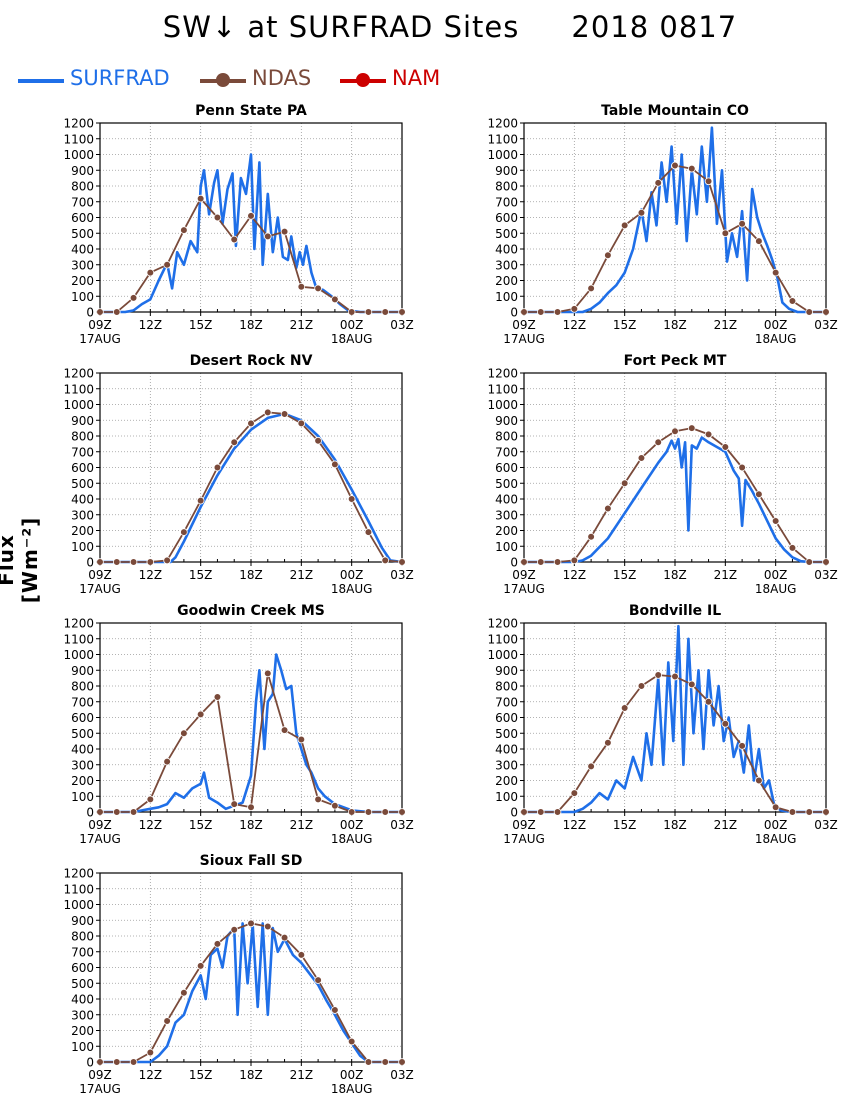  What do you see at coordinates (341, 27) in the screenshot?
I see `title-variable: SW↓ at SURFRAD Sites` at bounding box center [341, 27].